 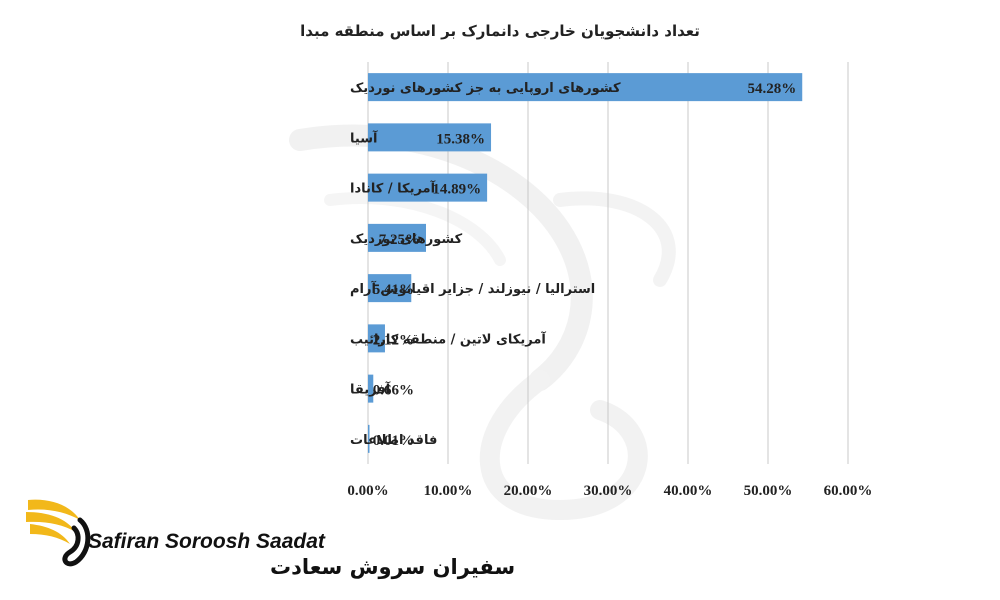 I want to click on category-label: فاقد اطلاعات, so click(x=393, y=440).